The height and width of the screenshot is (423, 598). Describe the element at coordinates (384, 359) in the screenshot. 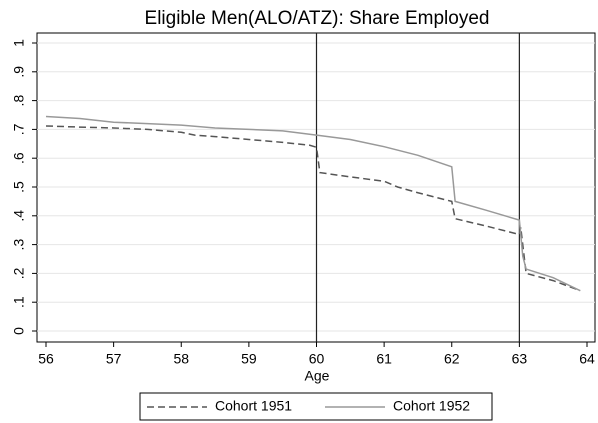

I see `x-tick-label: 61` at that location.